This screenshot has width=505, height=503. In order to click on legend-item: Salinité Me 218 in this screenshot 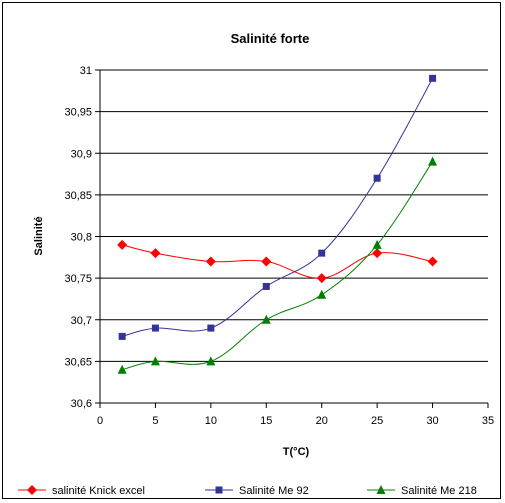, I will do `click(422, 491)`.